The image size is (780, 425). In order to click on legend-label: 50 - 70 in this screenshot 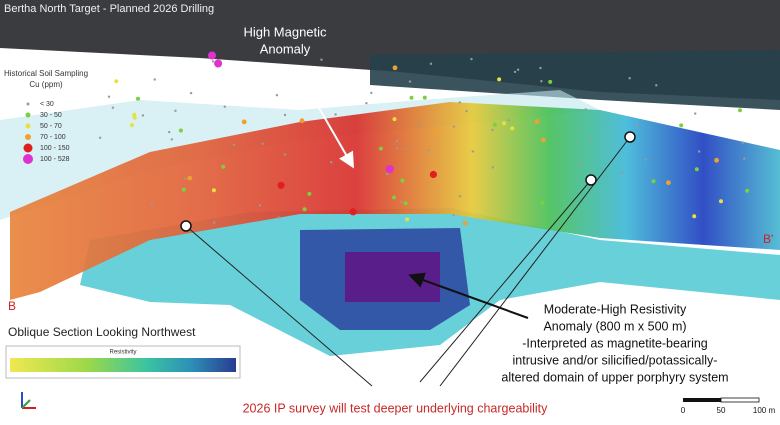, I will do `click(51, 126)`.